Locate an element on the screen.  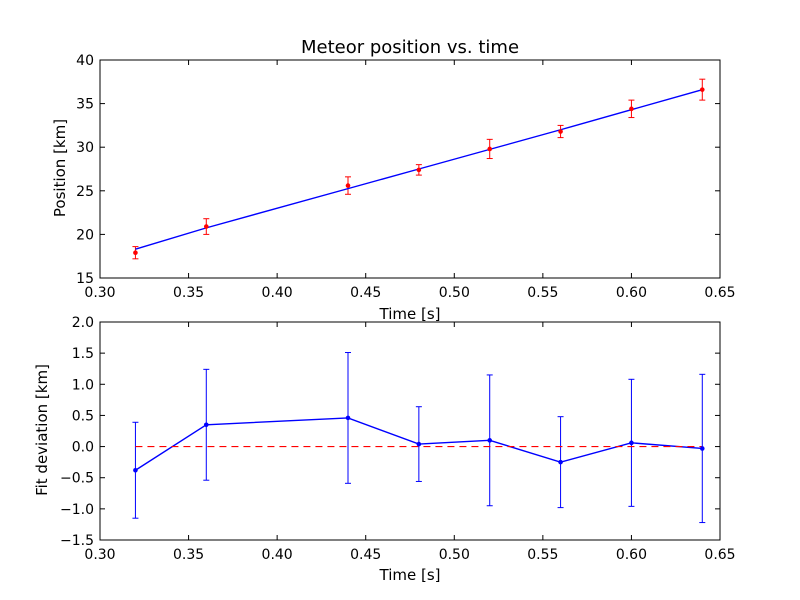
y-tick-label: 35 is located at coordinates (85, 105).